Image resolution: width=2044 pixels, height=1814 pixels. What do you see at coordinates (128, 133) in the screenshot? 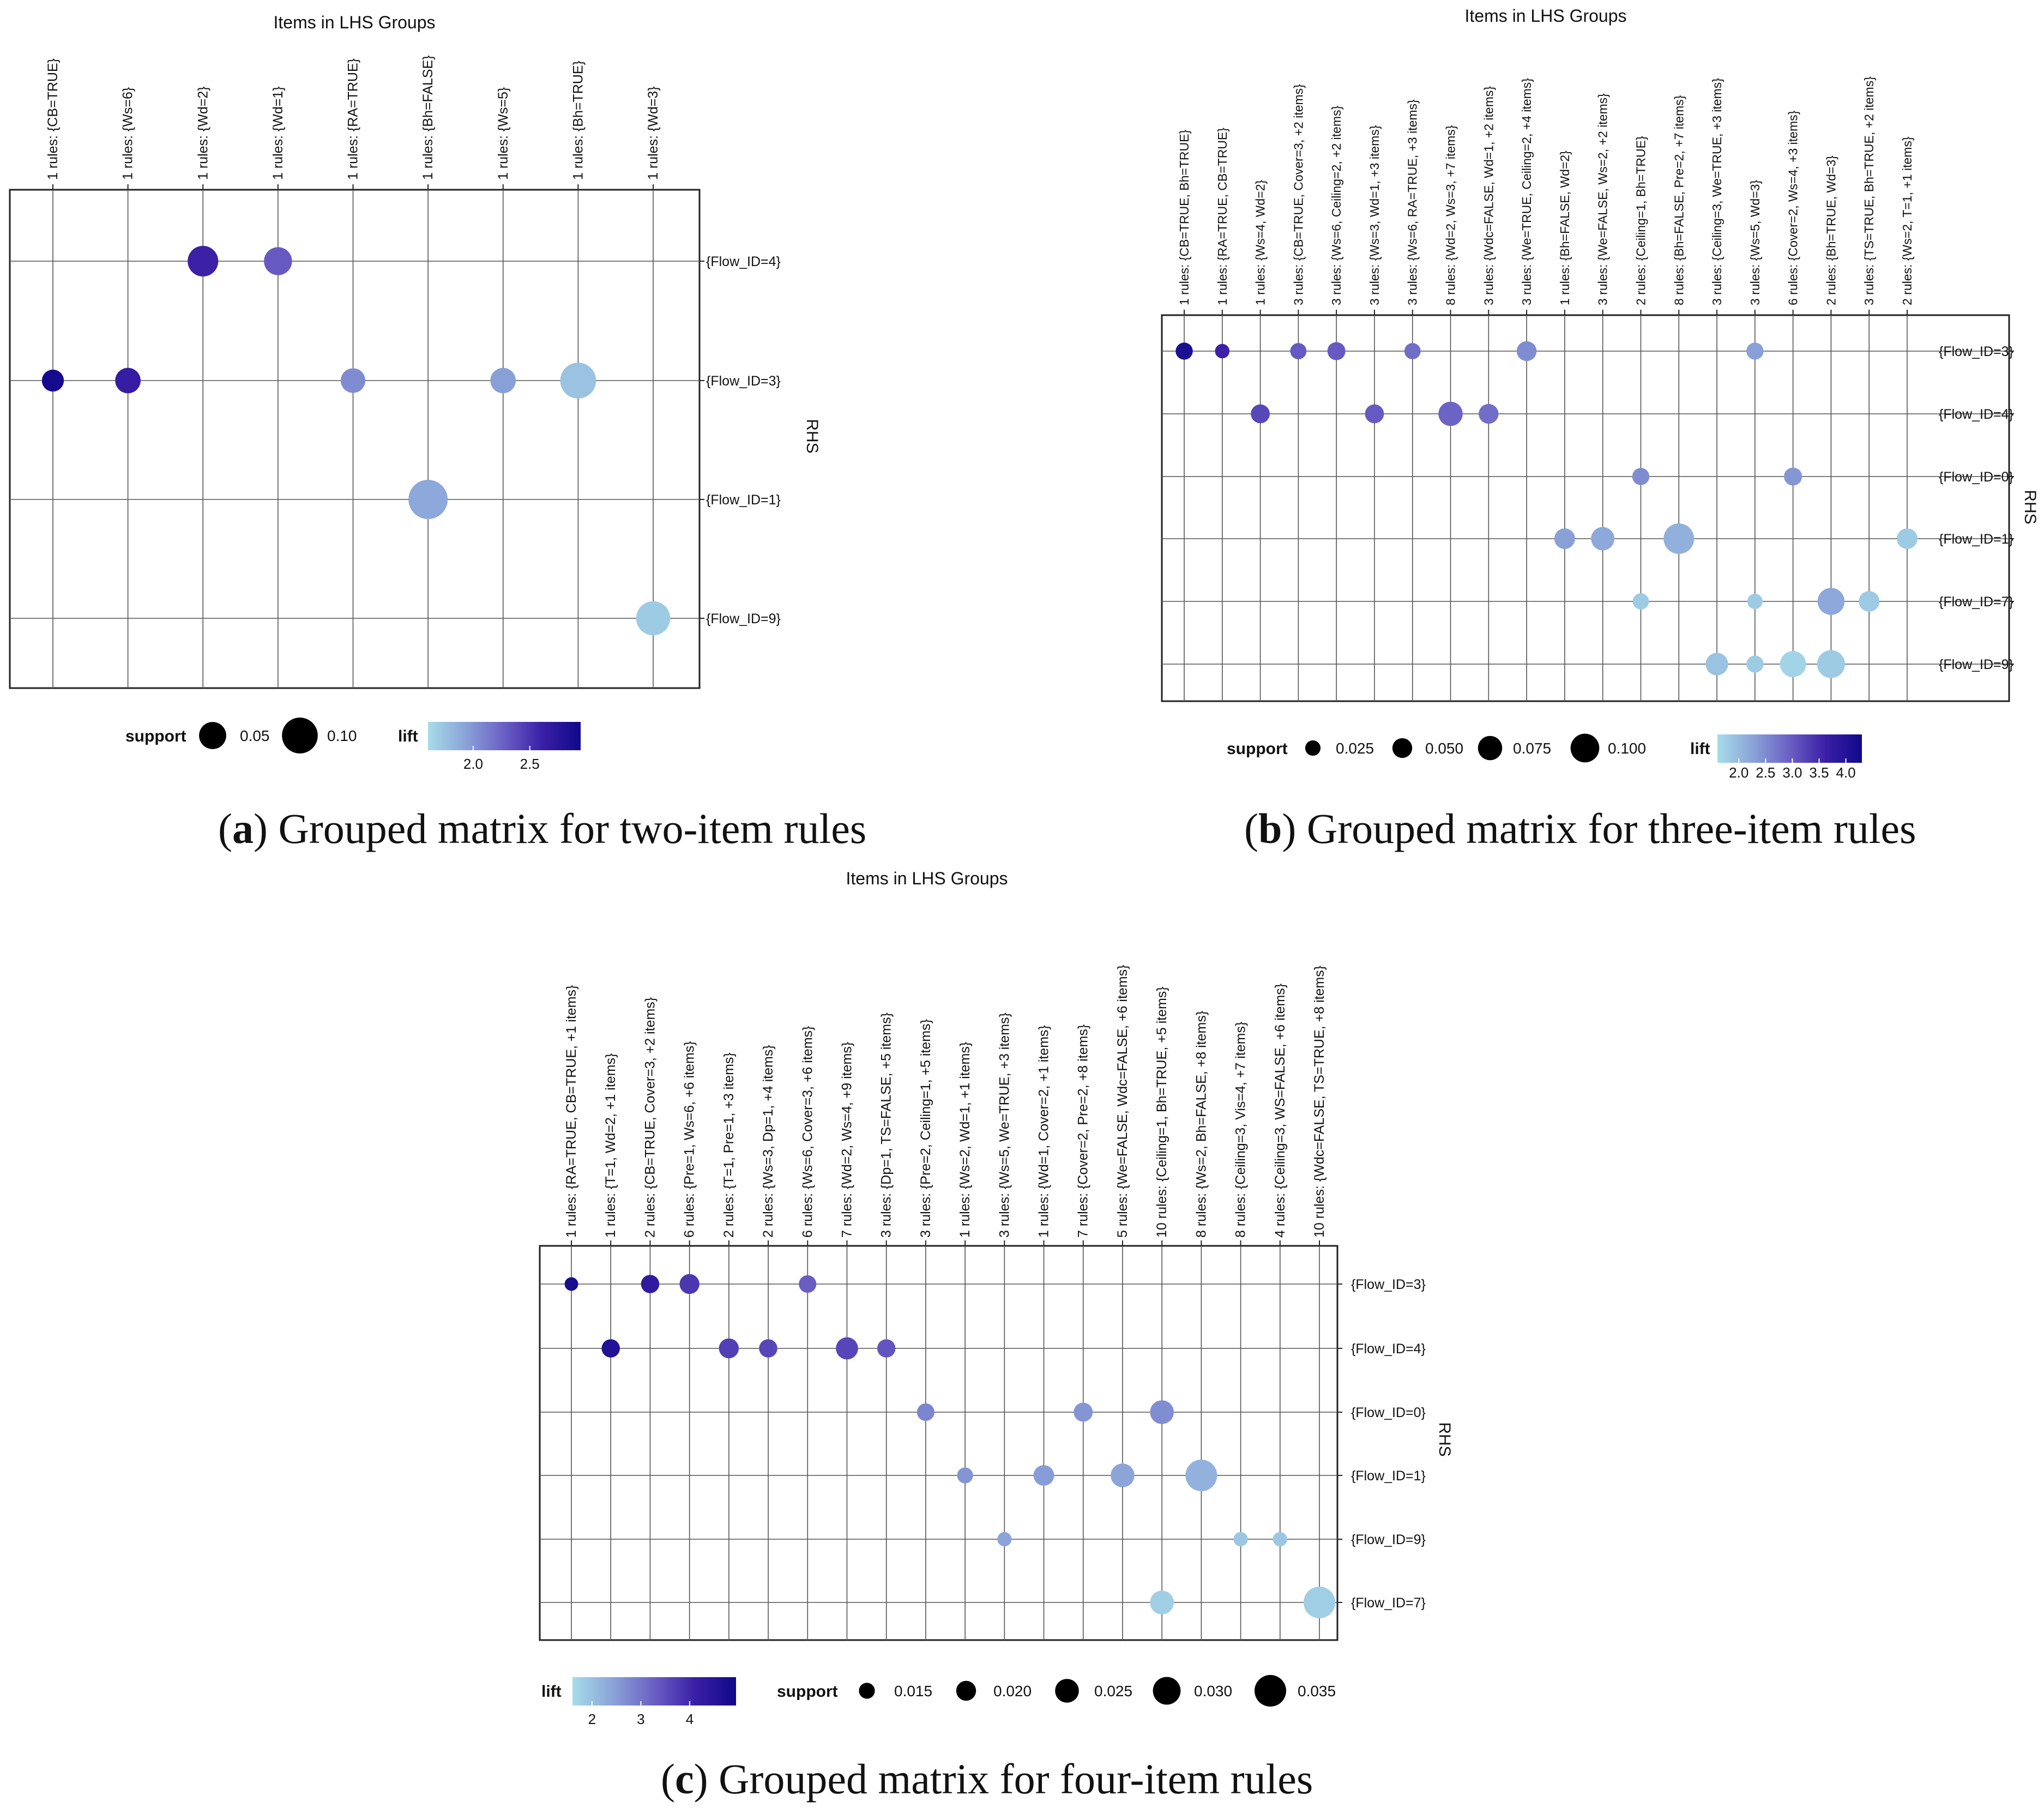
I see `lhs-group-label: 1 rules: {Ws=6}` at bounding box center [128, 133].